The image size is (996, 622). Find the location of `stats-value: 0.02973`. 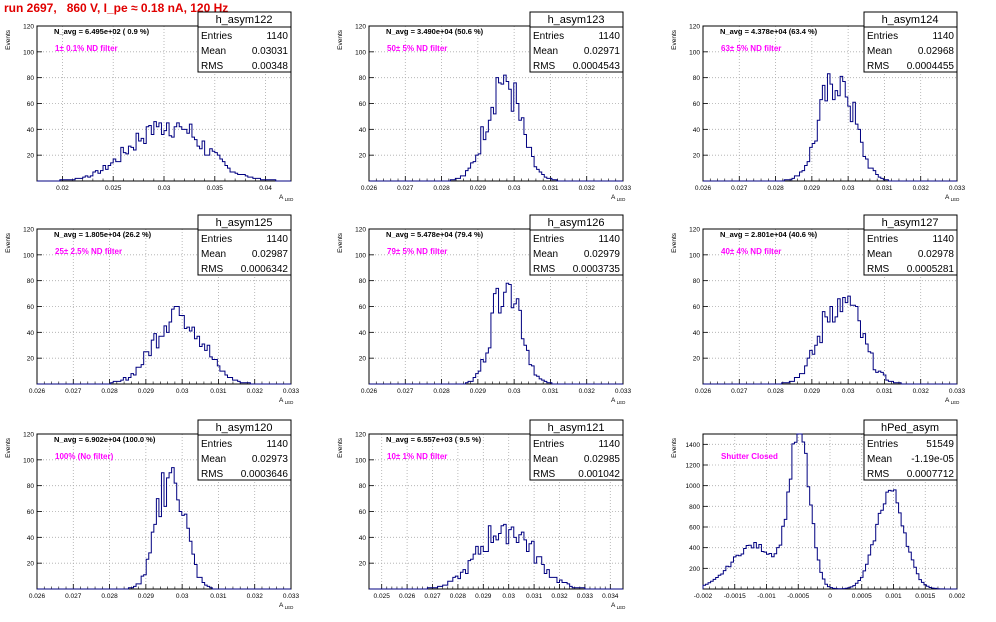

stats-value: 0.02973 is located at coordinates (270, 459).